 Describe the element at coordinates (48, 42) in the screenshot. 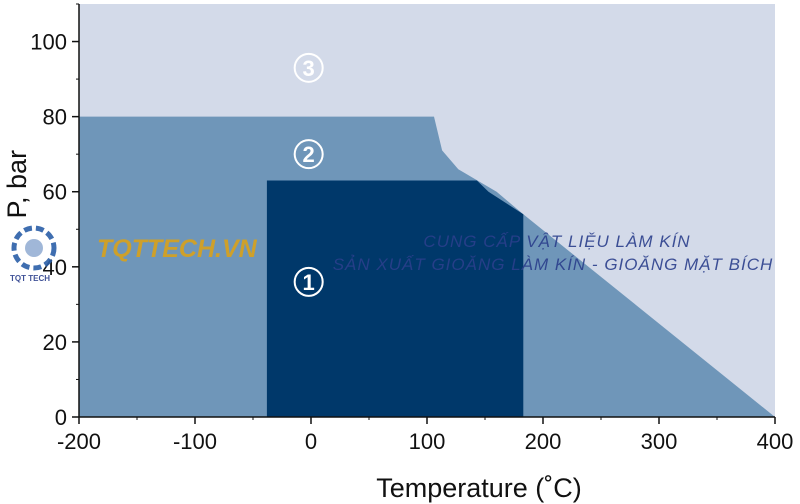

I see `y-tick-label: 100` at that location.